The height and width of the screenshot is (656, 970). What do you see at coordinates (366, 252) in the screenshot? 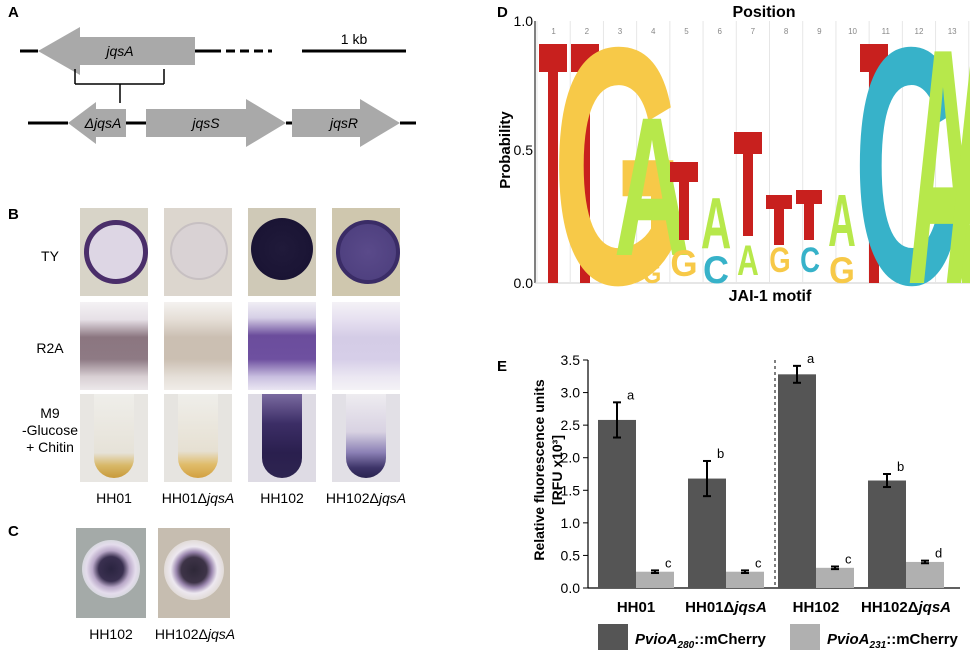
I see `ty-photo-hh102-delta` at bounding box center [366, 252].